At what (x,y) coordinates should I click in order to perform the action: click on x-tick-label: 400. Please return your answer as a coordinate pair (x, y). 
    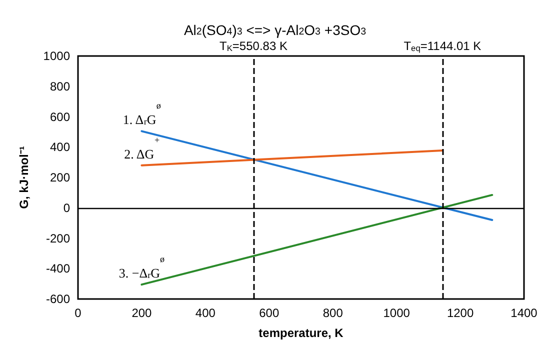
    Looking at the image, I should click on (205, 313).